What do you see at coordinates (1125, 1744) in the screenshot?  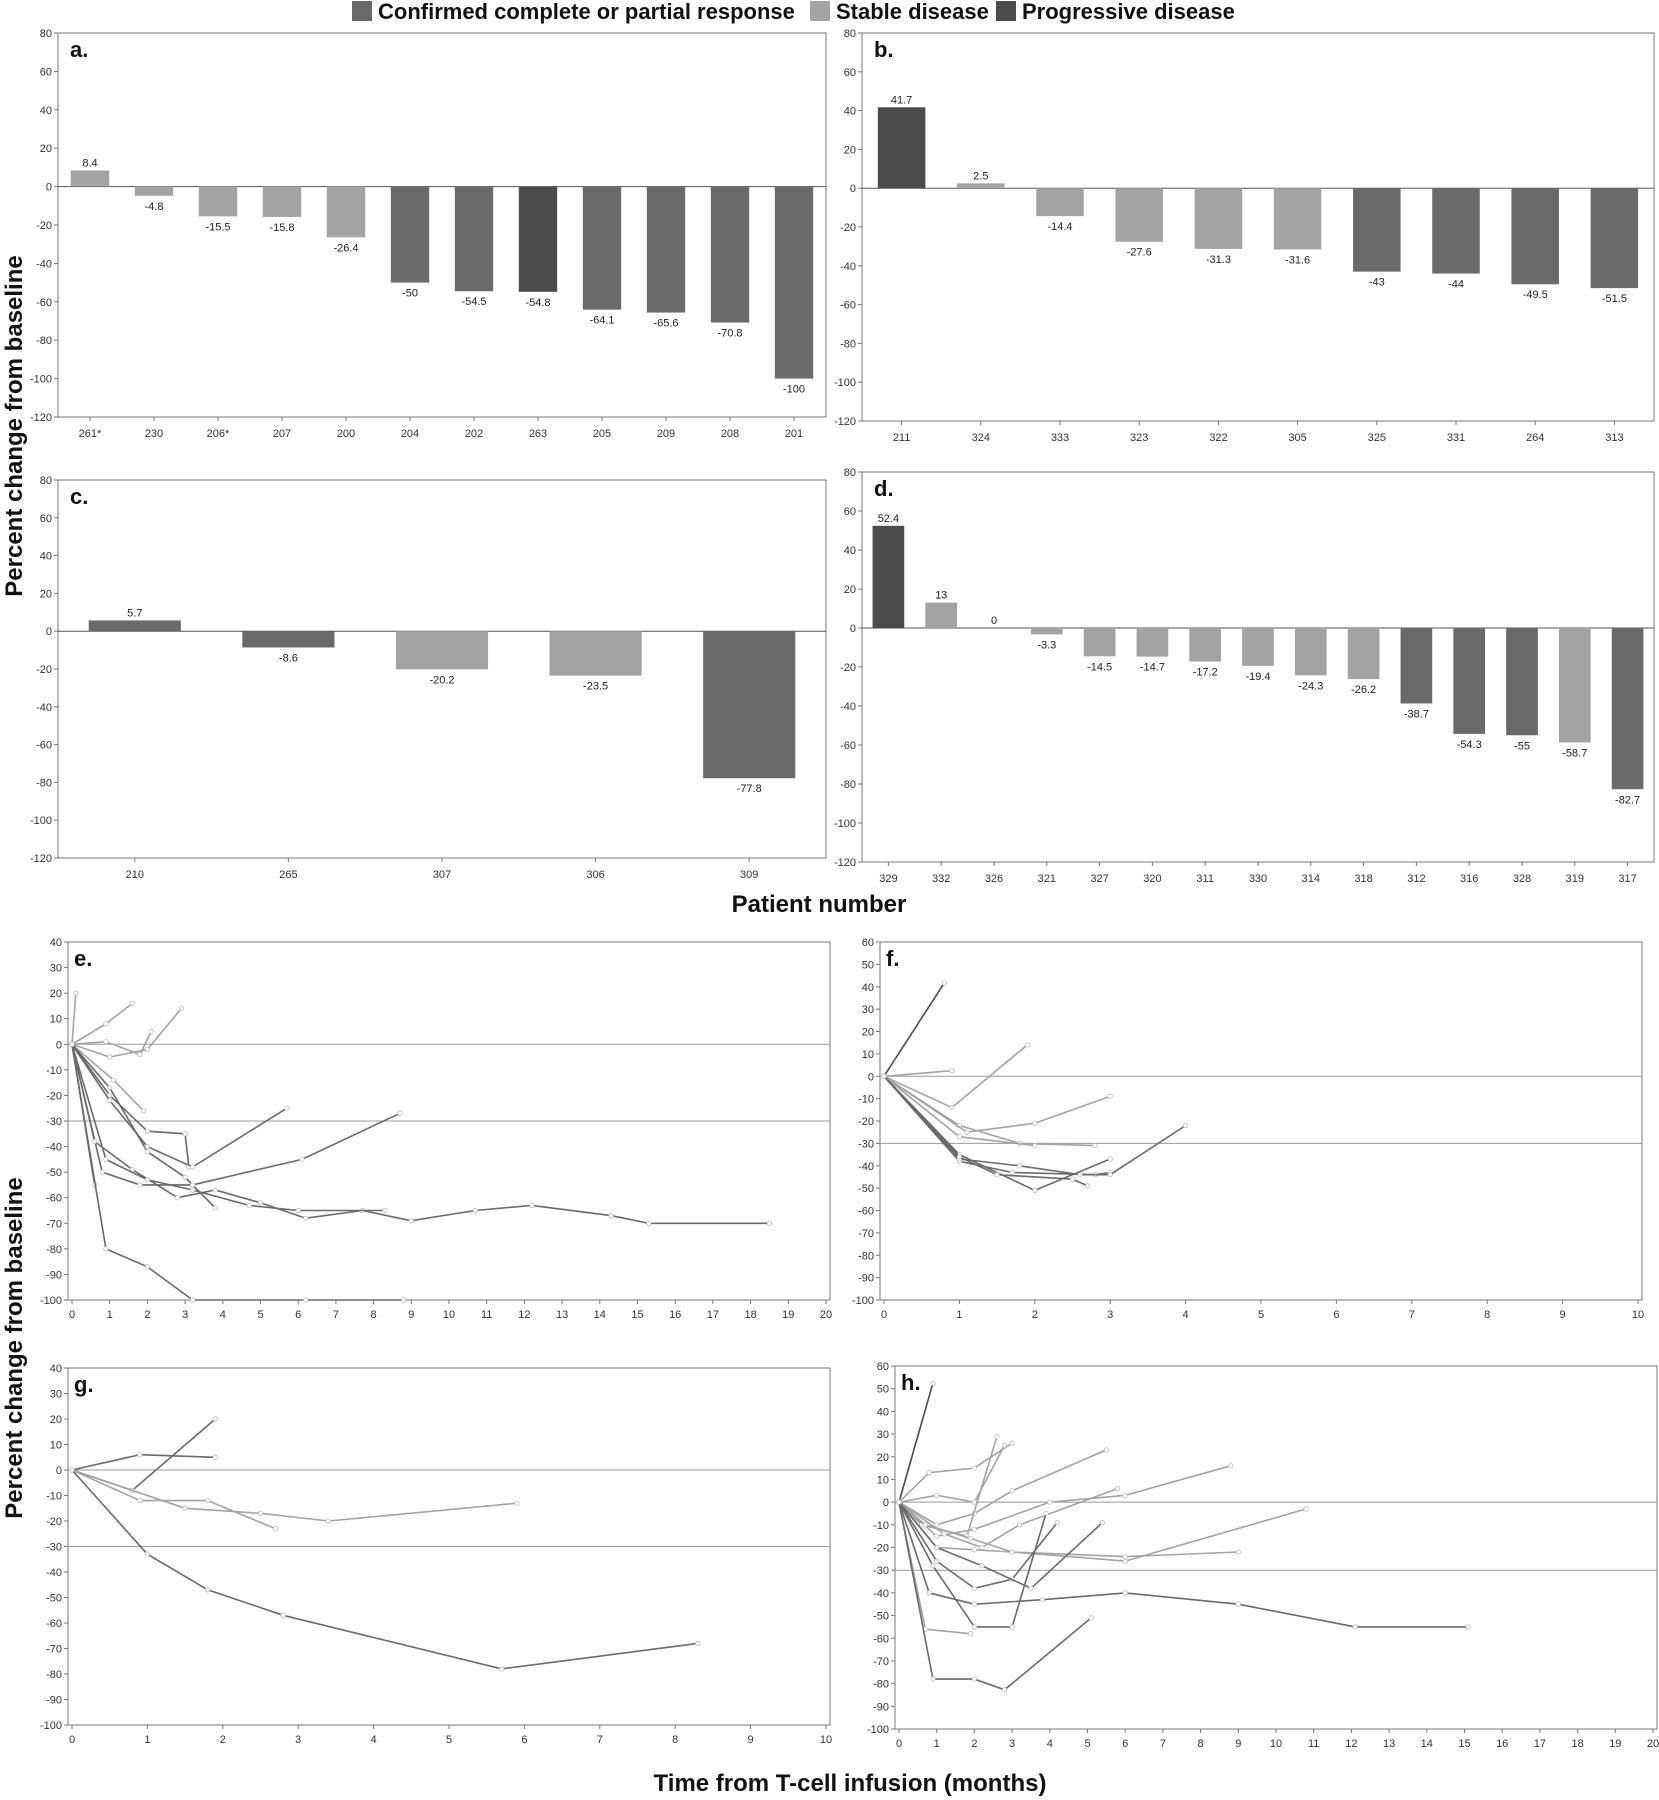 I see `x-tick-label: 6` at bounding box center [1125, 1744].